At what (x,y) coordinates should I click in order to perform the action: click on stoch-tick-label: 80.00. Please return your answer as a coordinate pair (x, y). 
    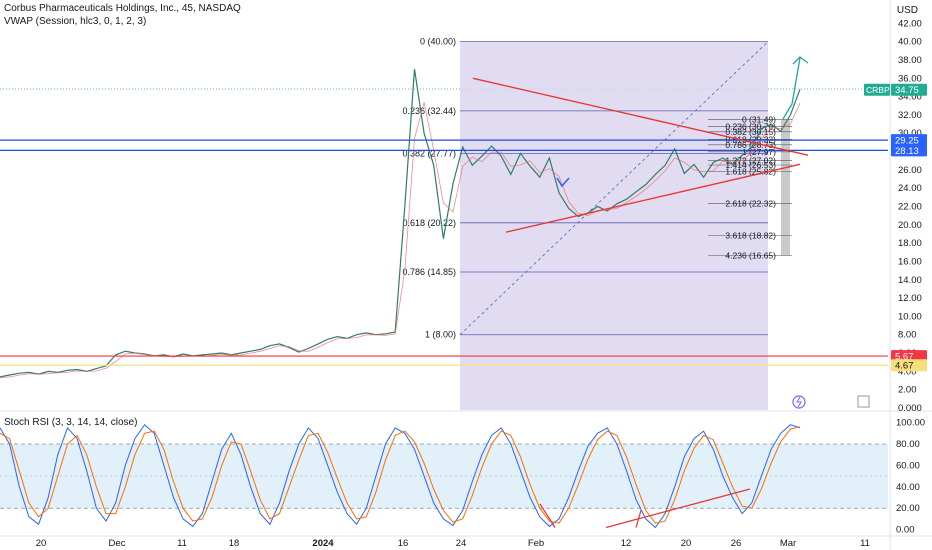
    Looking at the image, I should click on (908, 444).